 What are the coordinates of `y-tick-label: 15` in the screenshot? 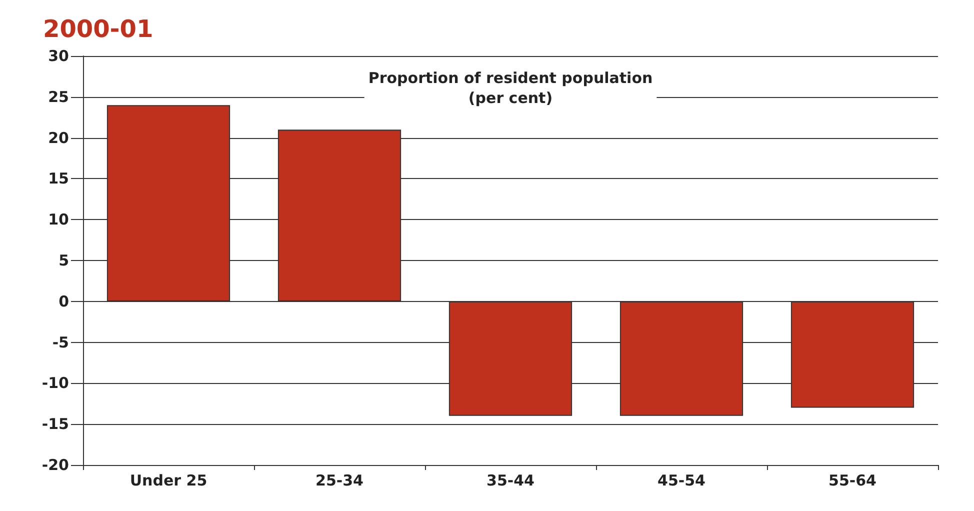 It's located at (58, 179).